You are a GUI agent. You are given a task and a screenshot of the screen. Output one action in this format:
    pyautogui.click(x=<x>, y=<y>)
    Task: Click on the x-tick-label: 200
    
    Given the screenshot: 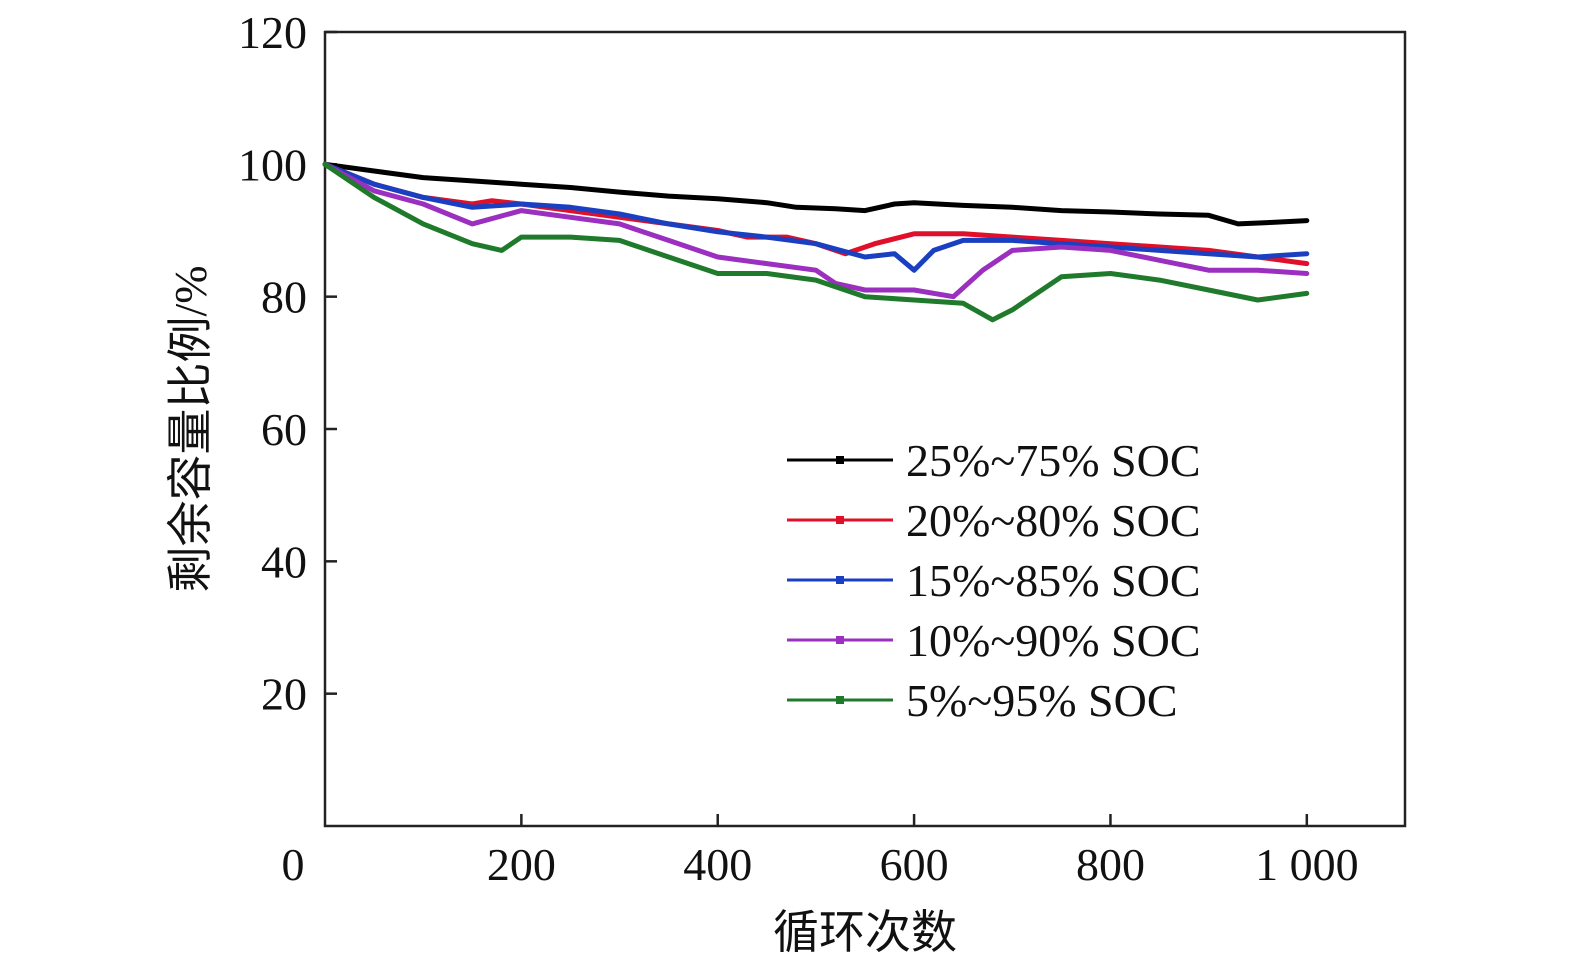 What is the action you would take?
    pyautogui.click(x=521, y=864)
    